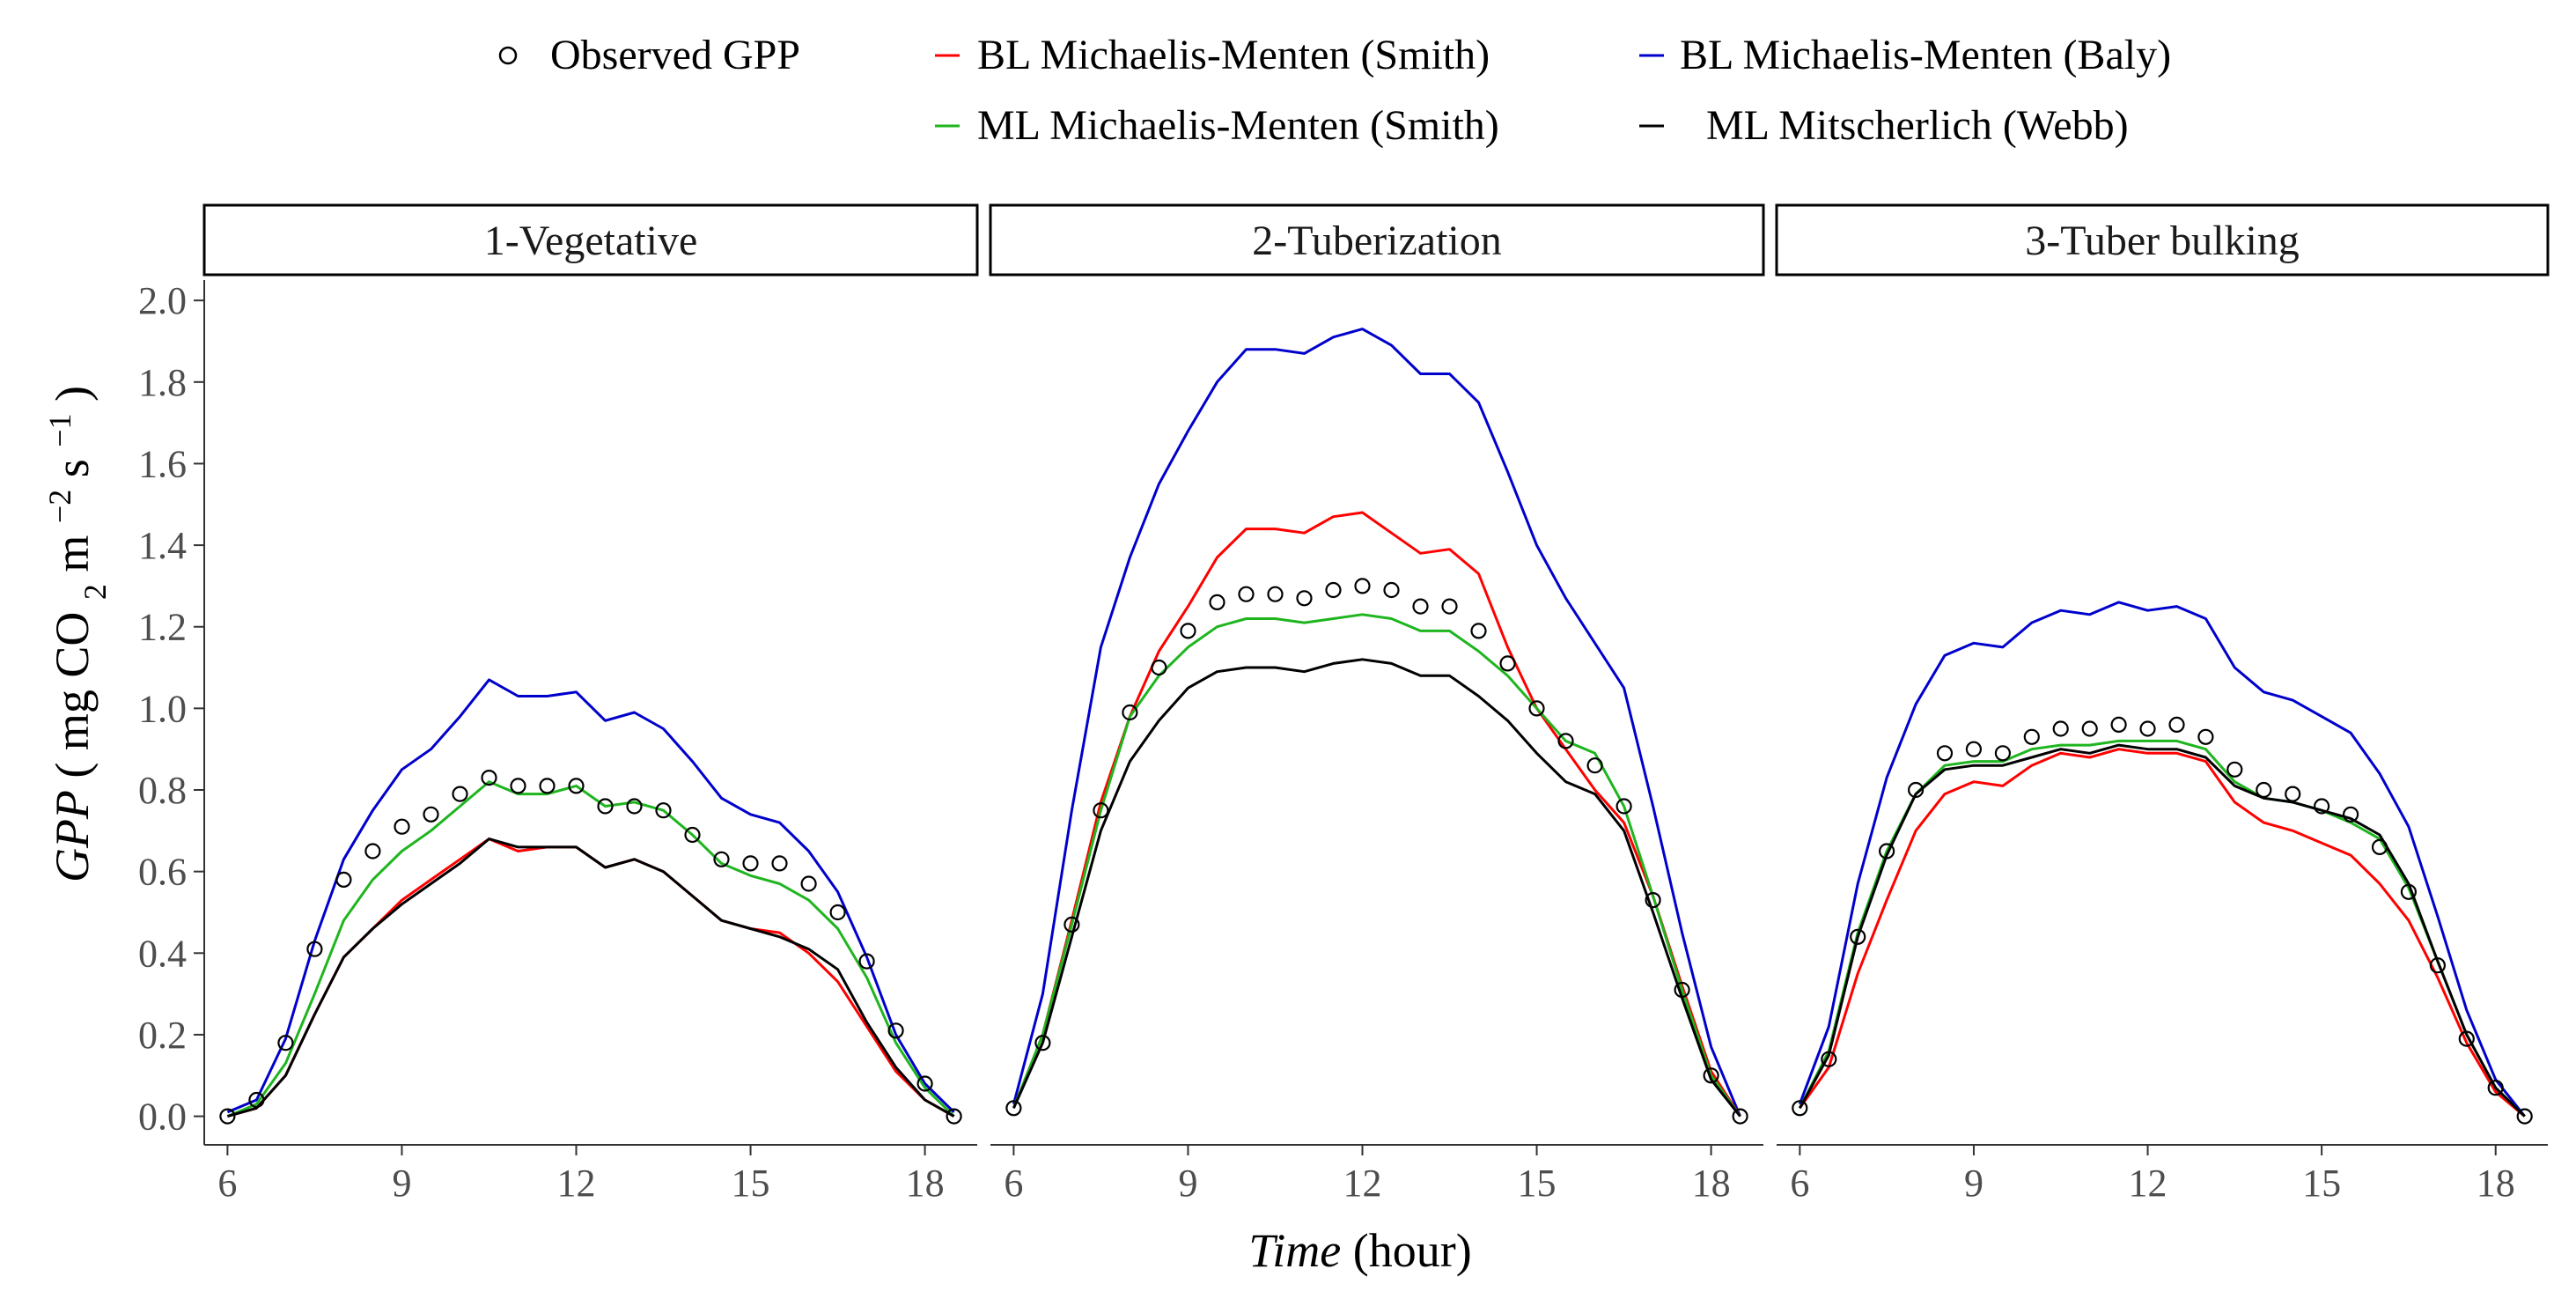 This screenshot has width=2576, height=1306. What do you see at coordinates (73, 468) in the screenshot?
I see `y-axis-title-unit-s: s` at bounding box center [73, 468].